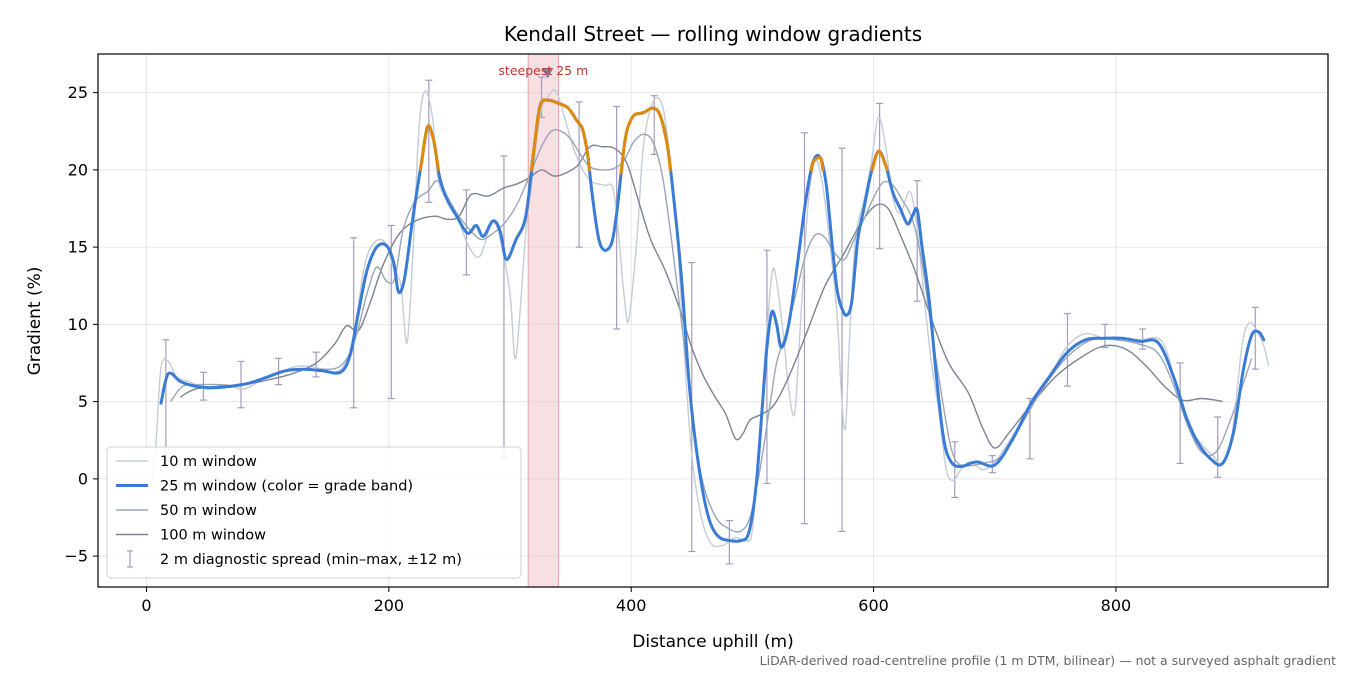  Describe the element at coordinates (78, 324) in the screenshot. I see `y-tick-label: 10` at that location.